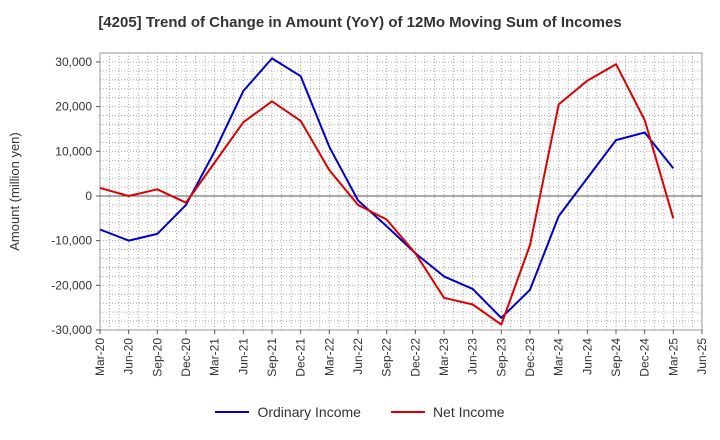 This screenshot has width=720, height=440. Describe the element at coordinates (501, 357) in the screenshot. I see `x-tick-label: Sep-23` at that location.